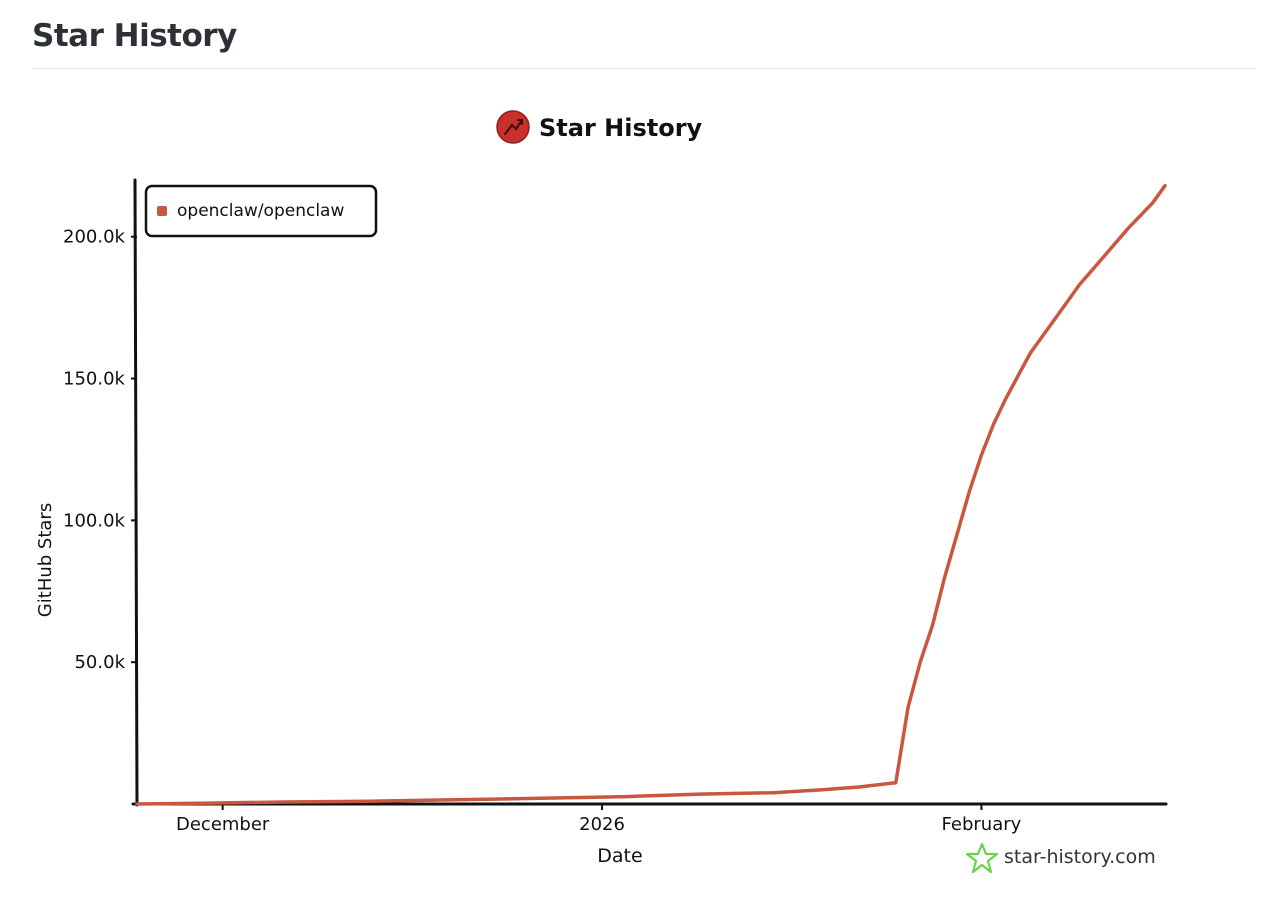 This screenshot has height=904, width=1279. I want to click on page-header: Star History, so click(644, 40).